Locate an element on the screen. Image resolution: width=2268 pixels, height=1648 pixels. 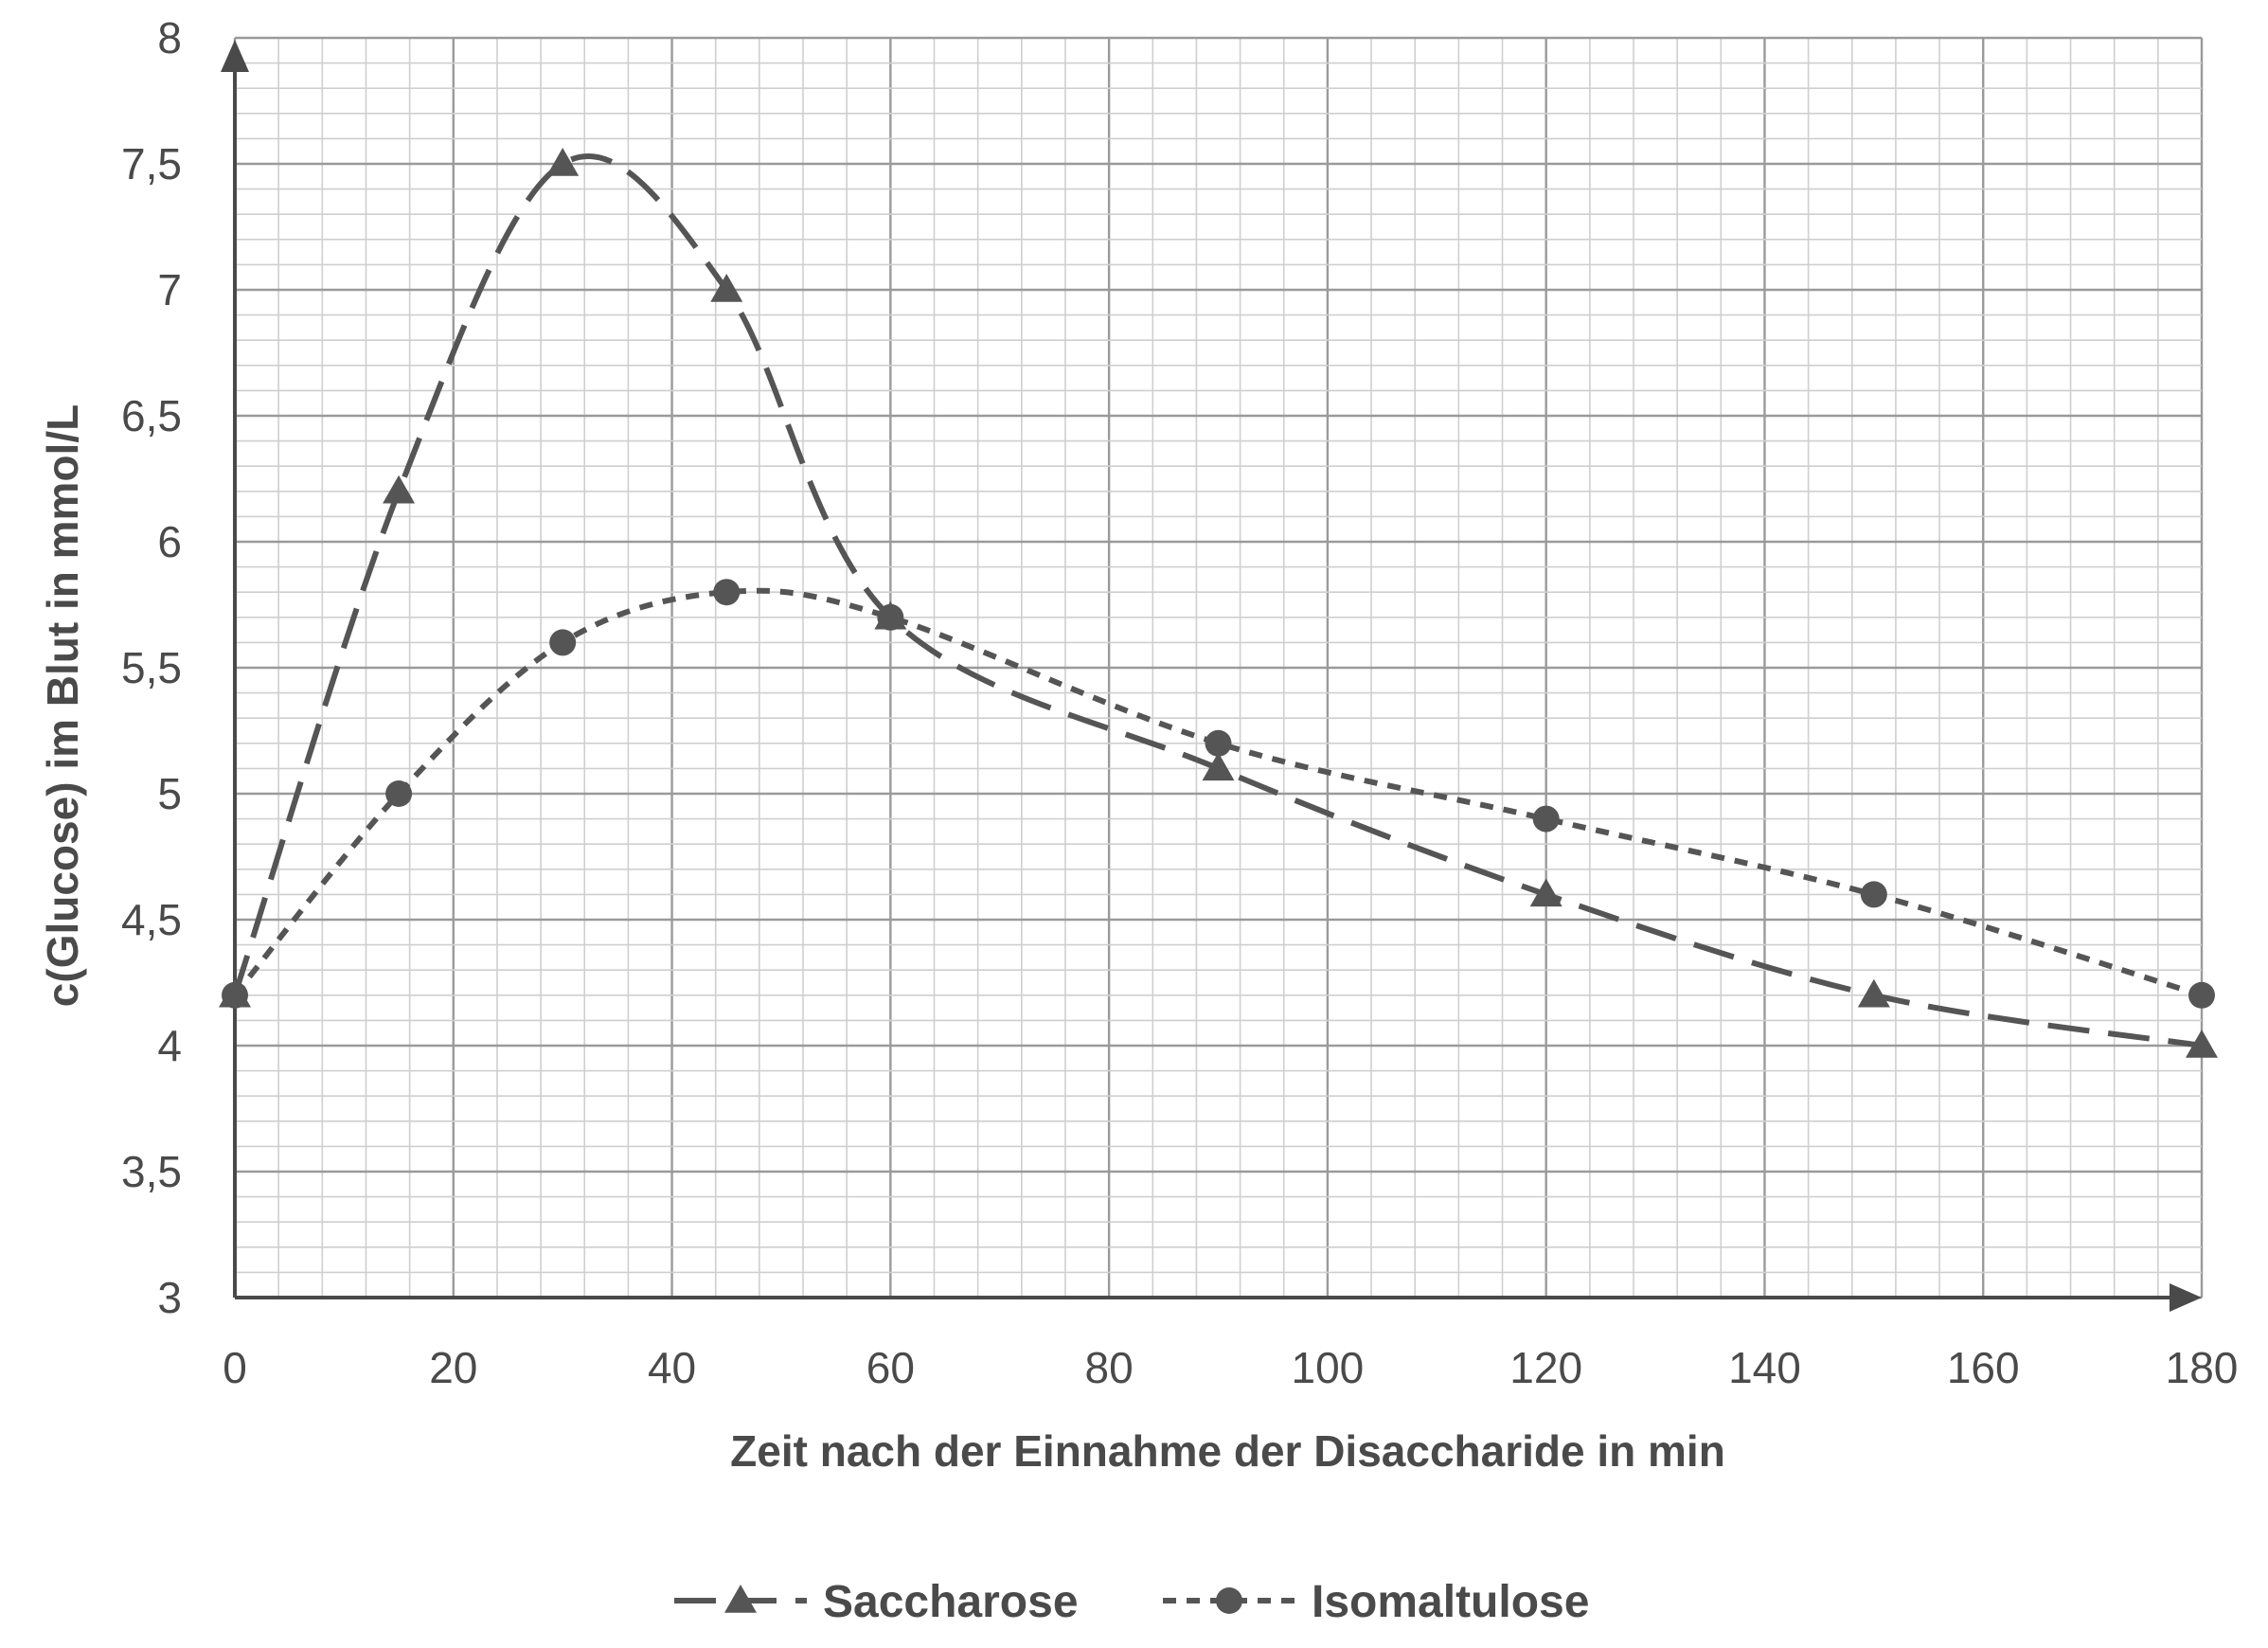
y-tick-label: 3,5 is located at coordinates (151, 1171).